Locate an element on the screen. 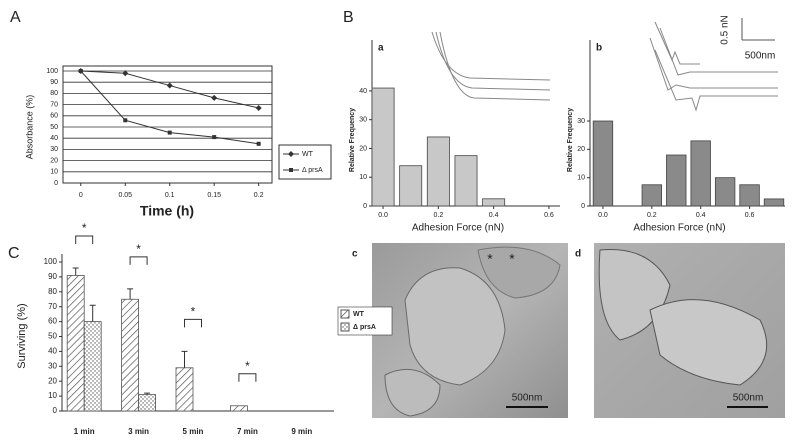 The image size is (800, 447). y-axis-label: Absorbance (%) is located at coordinates (29, 127).